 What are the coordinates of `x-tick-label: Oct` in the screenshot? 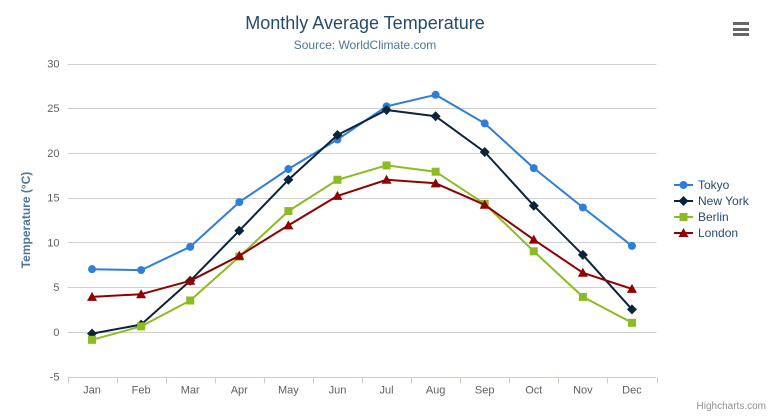 It's located at (533, 391).